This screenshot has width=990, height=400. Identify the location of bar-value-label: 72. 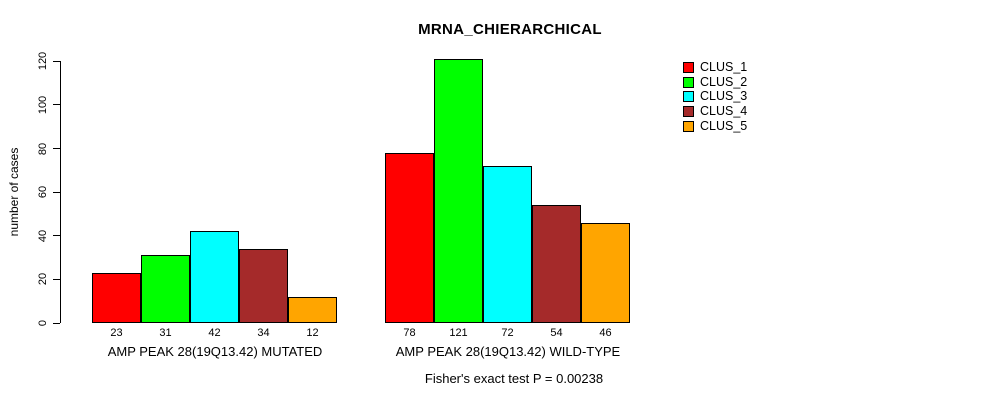
(507, 333).